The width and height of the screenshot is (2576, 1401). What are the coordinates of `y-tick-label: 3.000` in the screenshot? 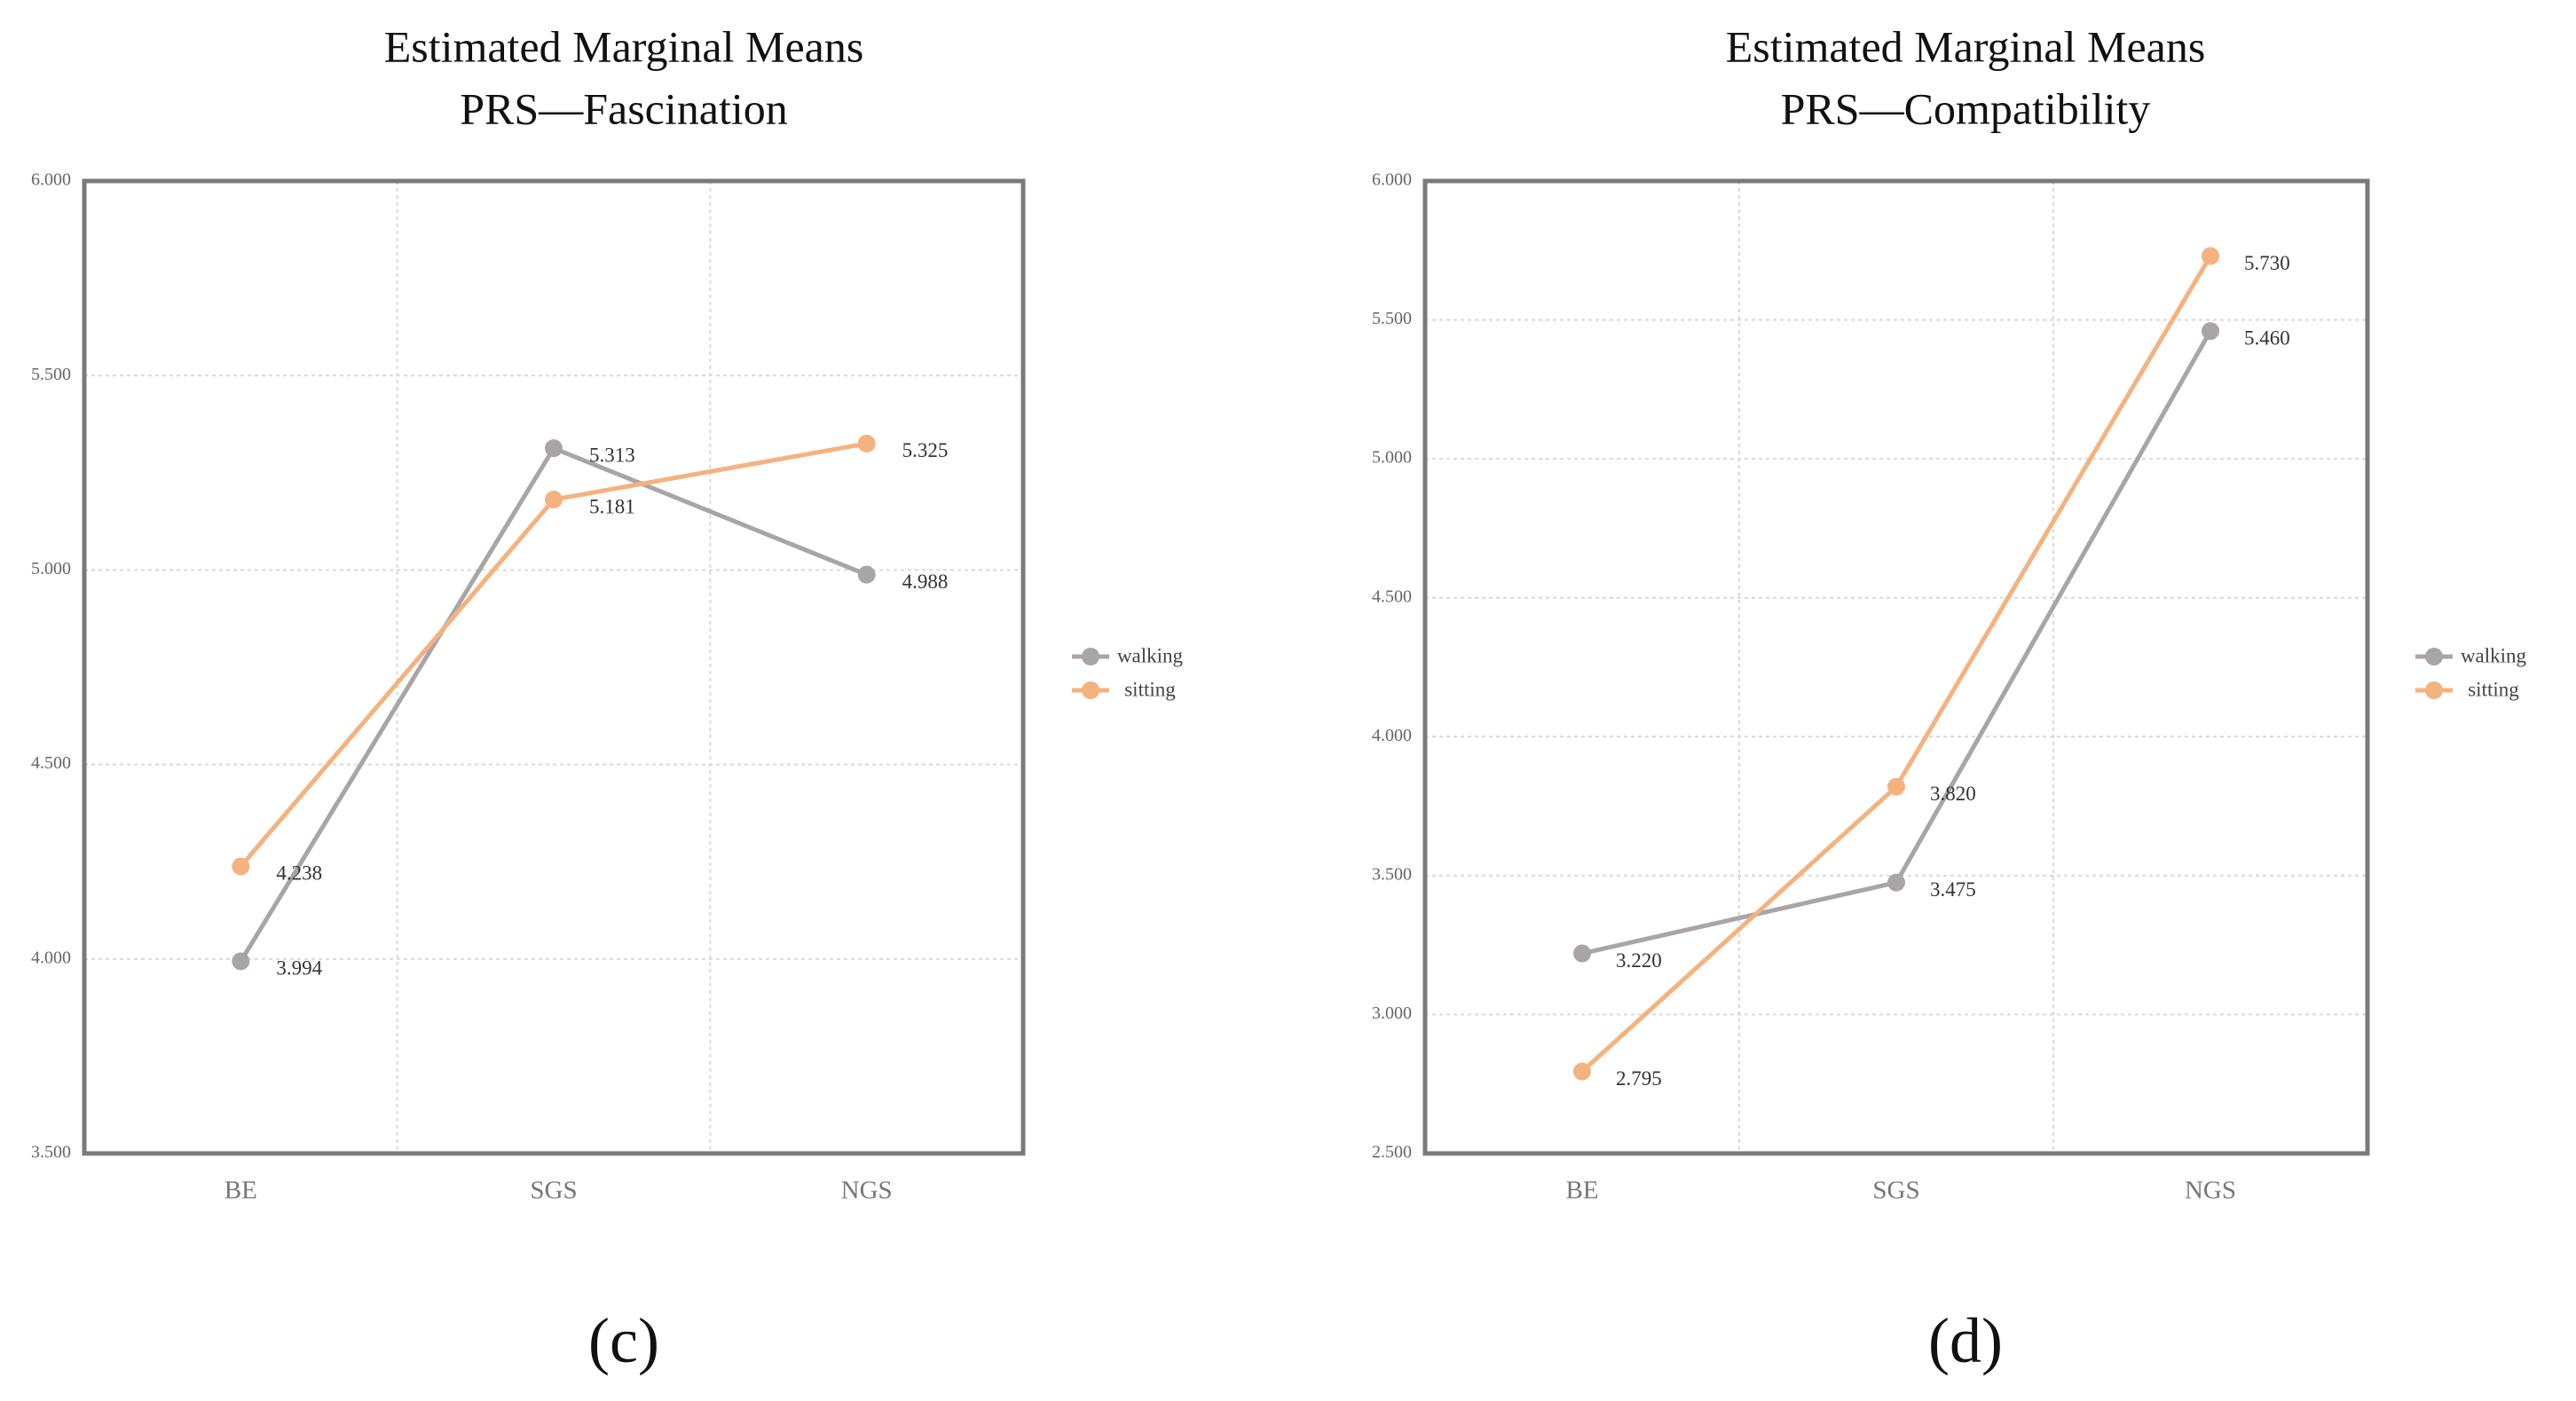 It's located at (1392, 1013).